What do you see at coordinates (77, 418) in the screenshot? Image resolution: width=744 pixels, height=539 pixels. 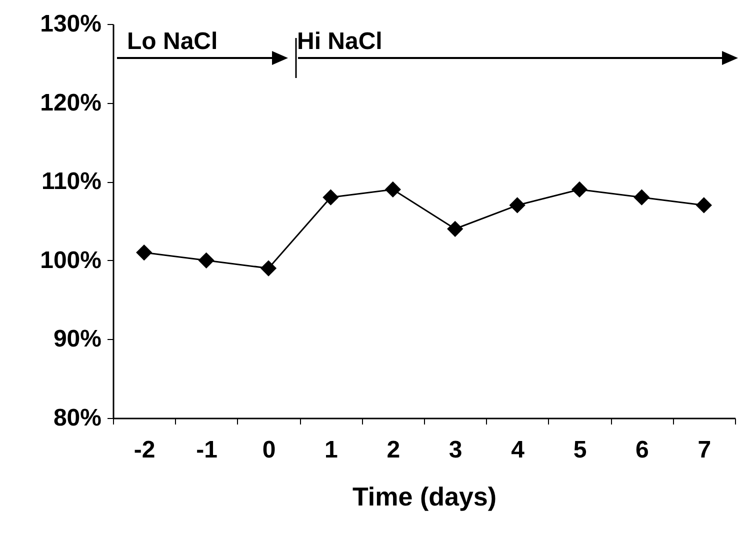 I see `y-tick-label: 80%` at bounding box center [77, 418].